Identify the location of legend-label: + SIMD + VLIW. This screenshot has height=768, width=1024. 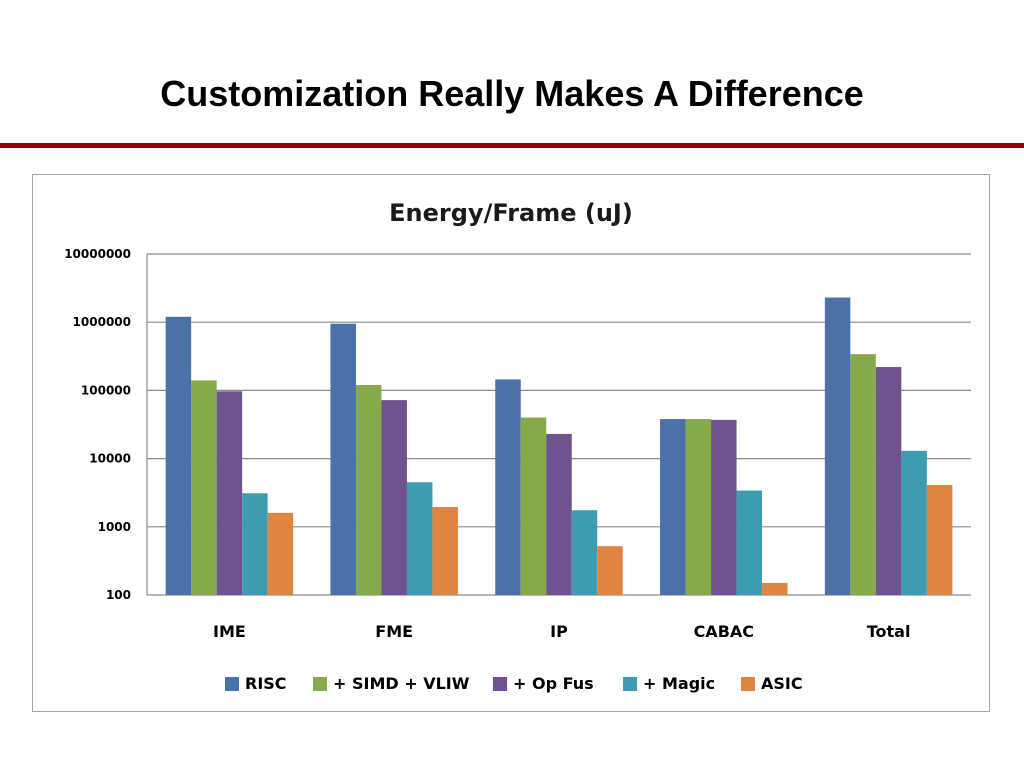
(401, 683).